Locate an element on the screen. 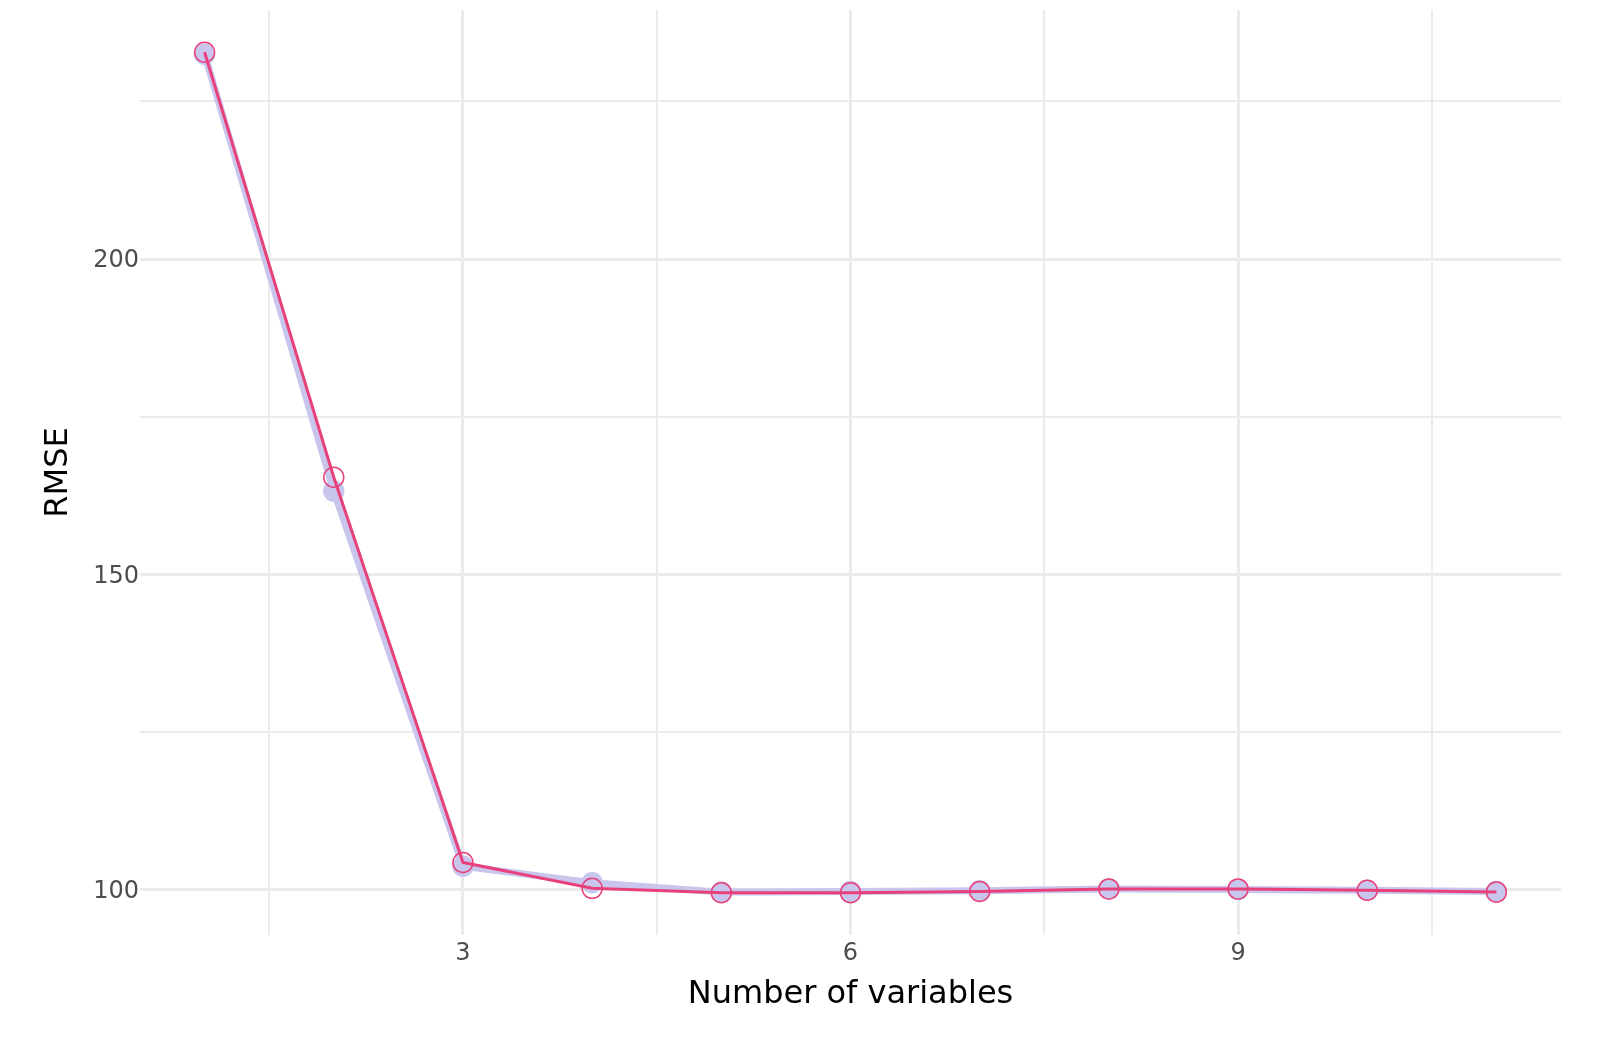 This screenshot has width=1606, height=1045. x-tick-label: 6 is located at coordinates (850, 952).